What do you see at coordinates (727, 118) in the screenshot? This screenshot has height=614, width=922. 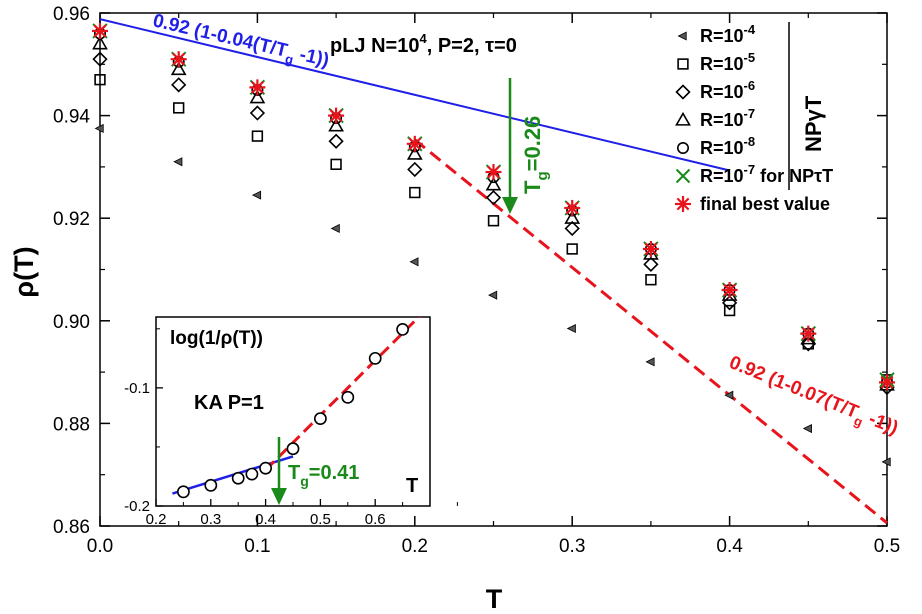 I see `legend-entry-3: R=10-7` at bounding box center [727, 118].